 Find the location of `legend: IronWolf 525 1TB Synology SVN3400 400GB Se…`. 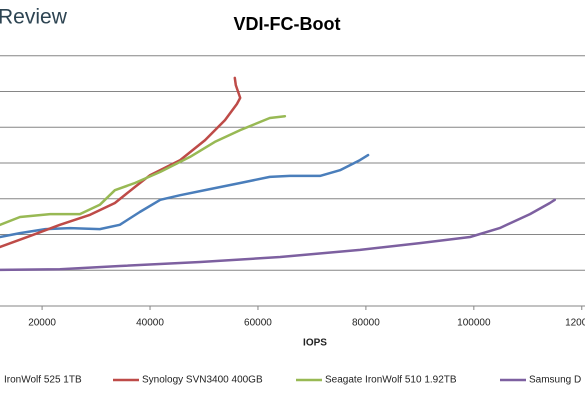

legend: IronWolf 525 1TB Synology SVN3400 400GB Se… is located at coordinates (292, 380).